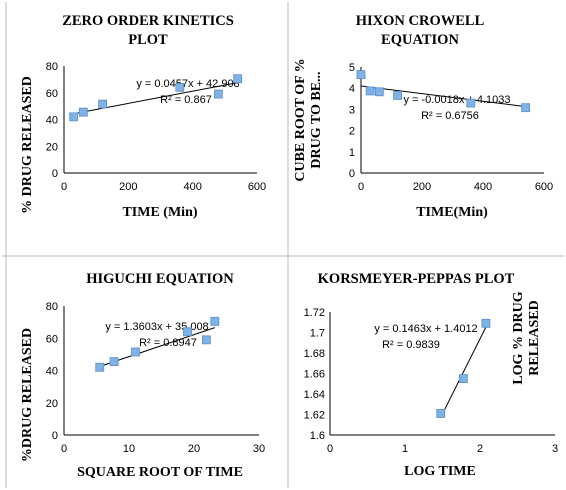 Image resolution: width=566 pixels, height=490 pixels. Describe the element at coordinates (480, 449) in the screenshot. I see `x-tick-label: 2` at that location.